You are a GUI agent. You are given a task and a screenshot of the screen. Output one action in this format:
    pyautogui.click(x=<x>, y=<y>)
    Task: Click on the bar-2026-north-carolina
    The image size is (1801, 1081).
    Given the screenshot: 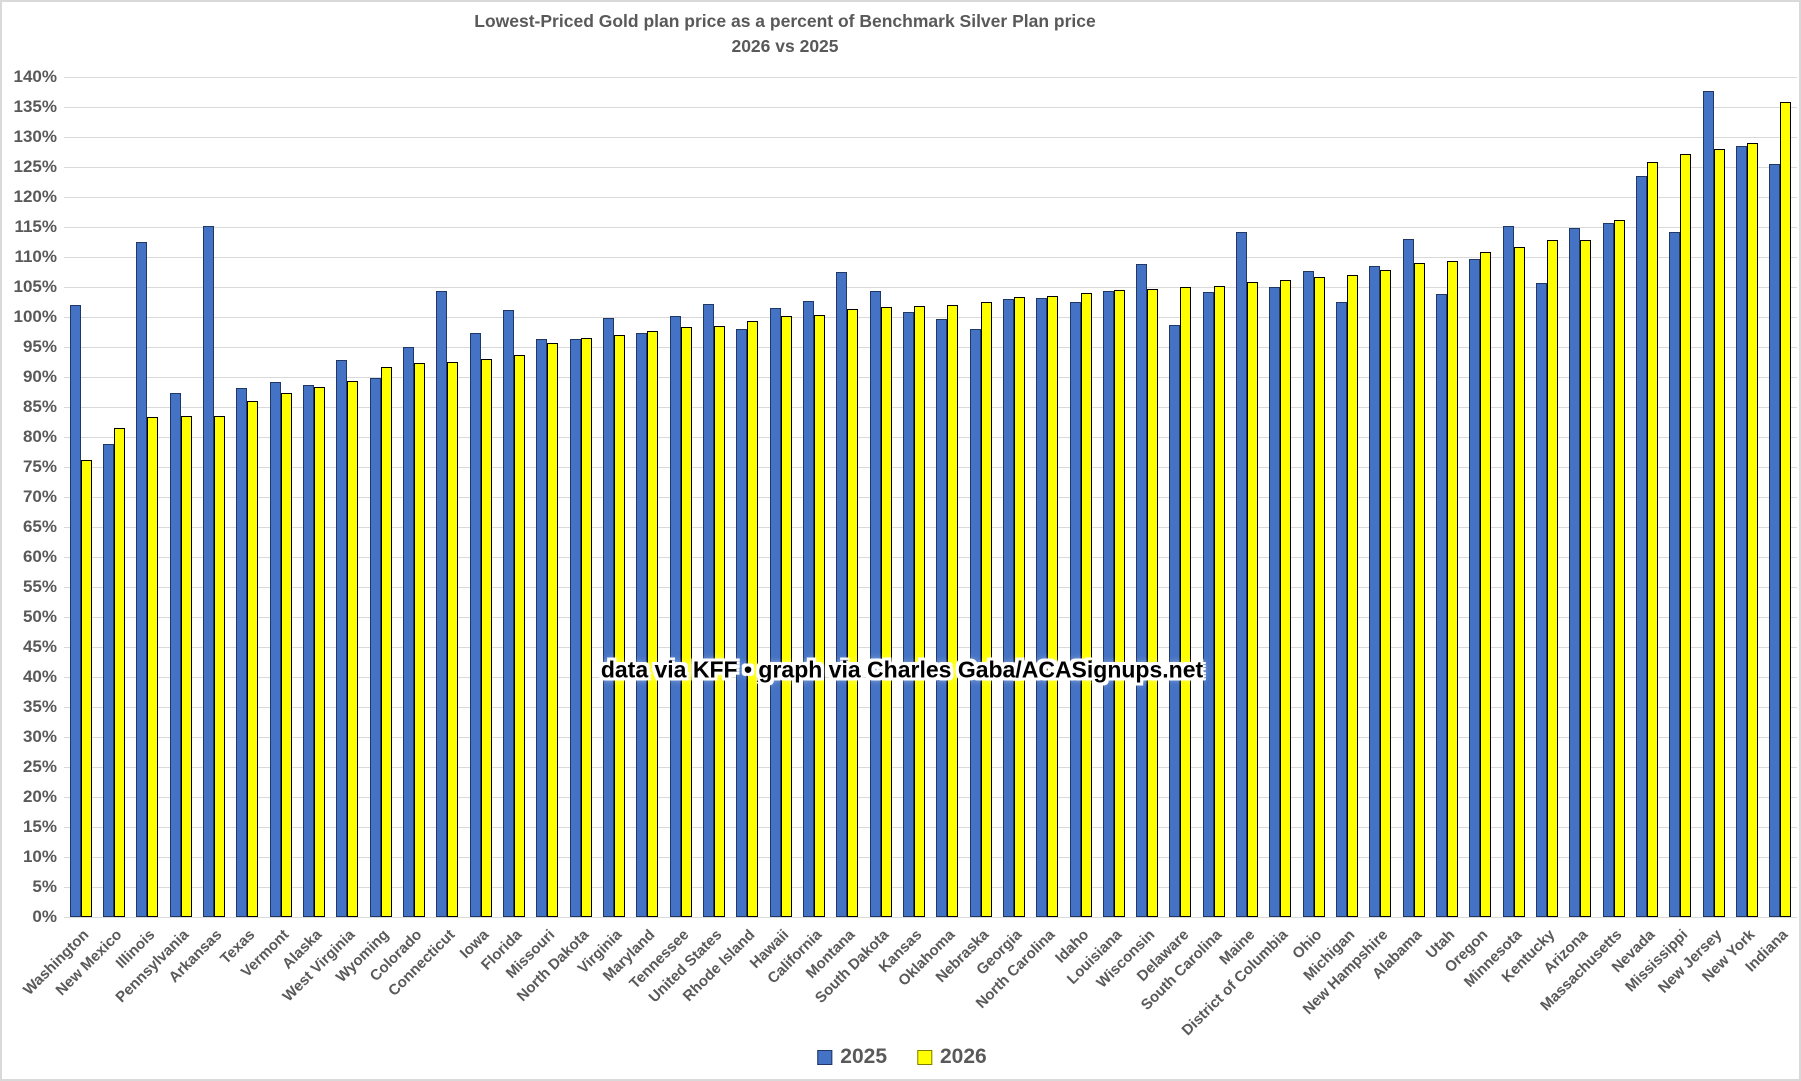 What is the action you would take?
    pyautogui.click(x=1053, y=606)
    